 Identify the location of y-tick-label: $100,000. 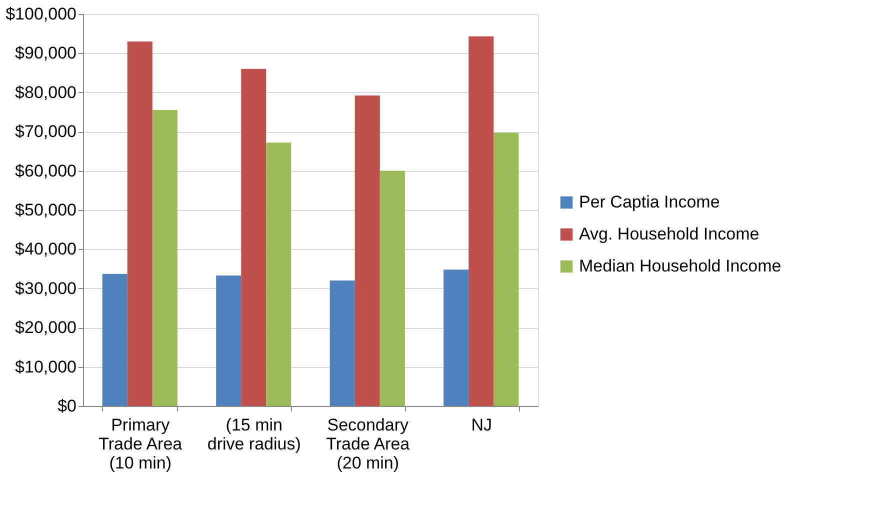
(41, 14).